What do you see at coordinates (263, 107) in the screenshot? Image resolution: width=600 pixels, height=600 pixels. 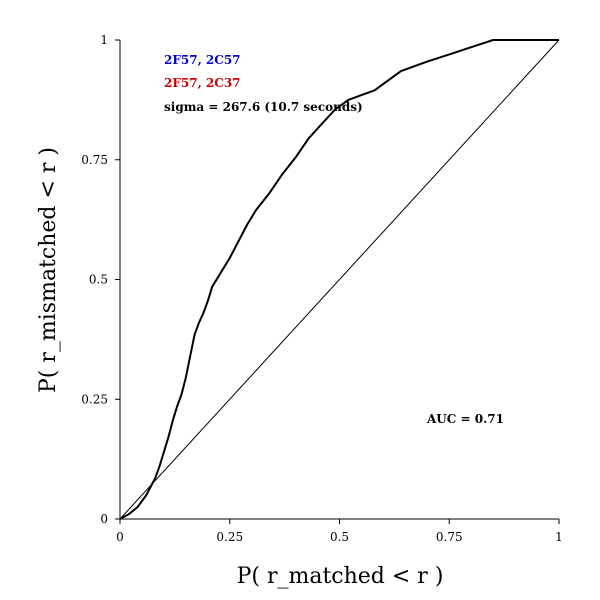 I see `legend-entry-sigma: sigma = 267.6 (10.7 seconds)` at bounding box center [263, 107].